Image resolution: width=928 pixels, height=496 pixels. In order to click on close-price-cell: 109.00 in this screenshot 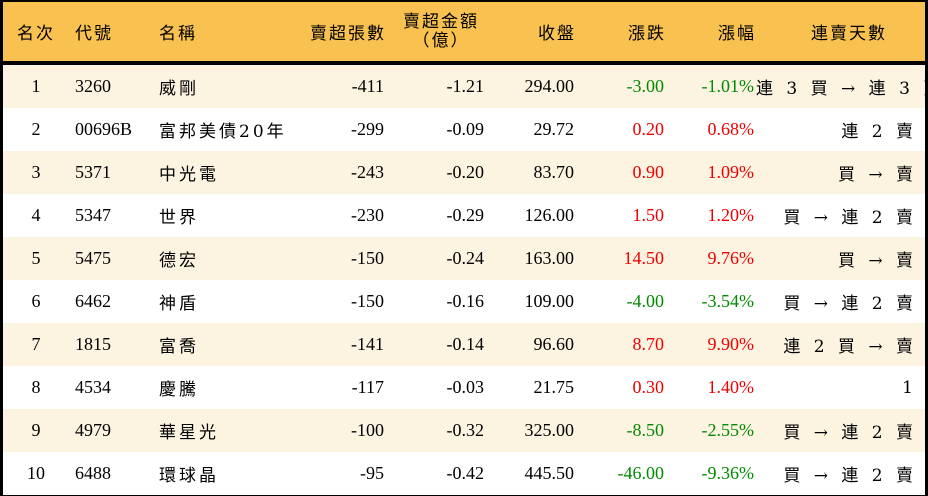, I will do `click(549, 301)`.